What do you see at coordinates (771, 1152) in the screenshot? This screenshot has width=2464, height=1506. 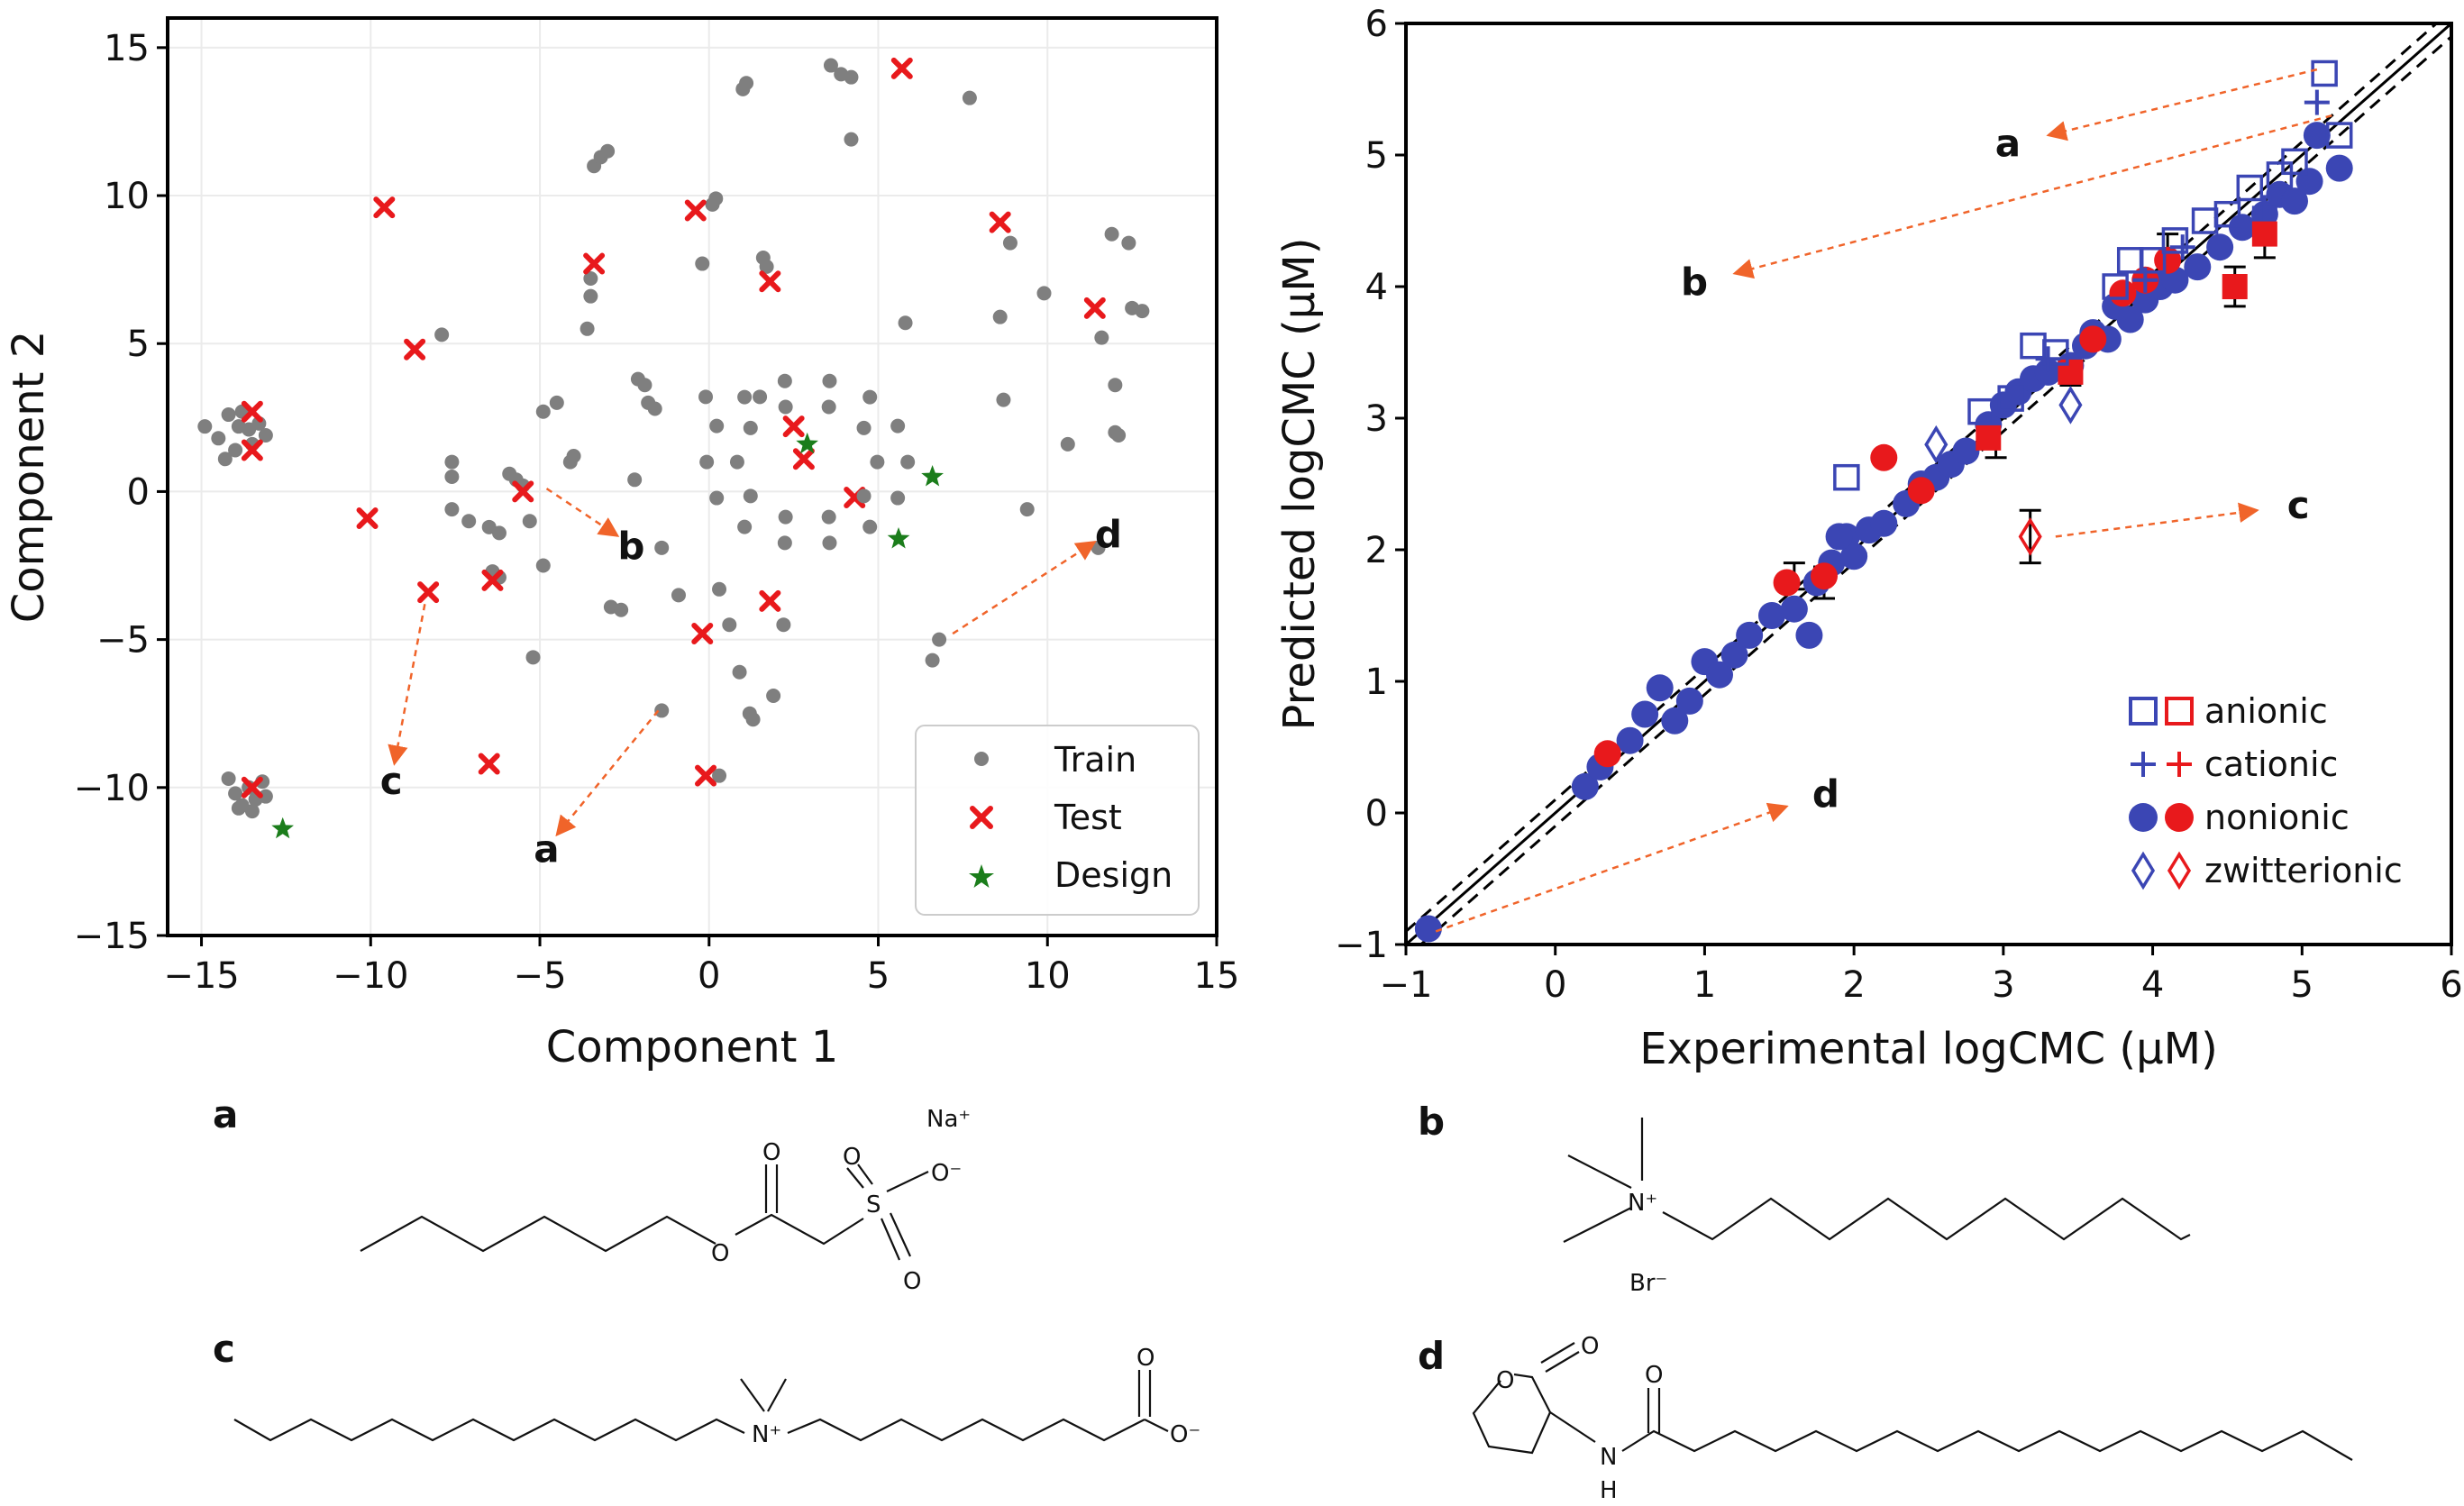 I see `molecule-a-atom-1: O` at bounding box center [771, 1152].